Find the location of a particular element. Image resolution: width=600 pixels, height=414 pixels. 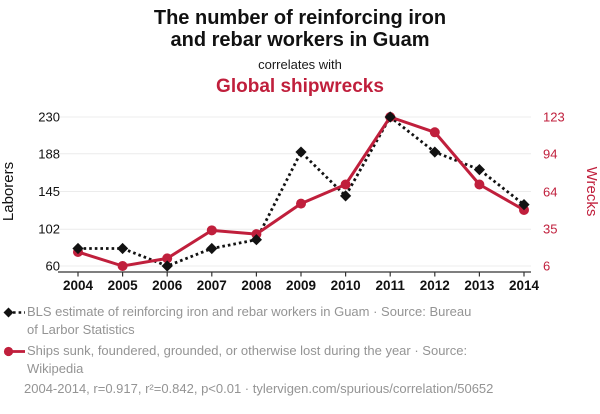

black-diamond-dotted-icon is located at coordinates (14, 312).